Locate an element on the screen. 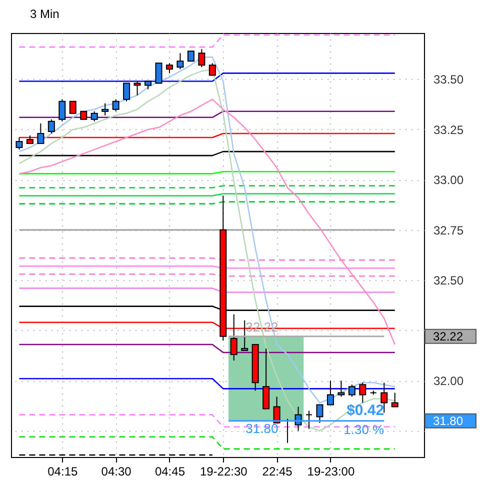 The height and width of the screenshot is (488, 487). x-tick-label: 19-23:00 is located at coordinates (331, 471).